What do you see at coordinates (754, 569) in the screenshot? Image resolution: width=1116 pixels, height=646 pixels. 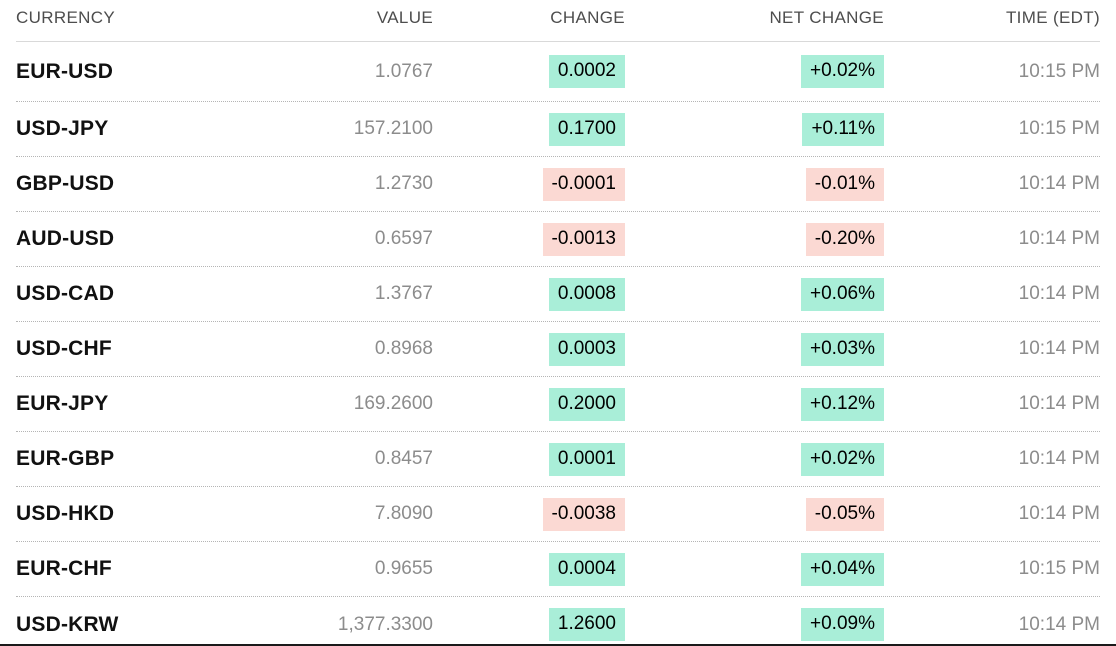 I see `net-change-cell: +0.04%` at bounding box center [754, 569].